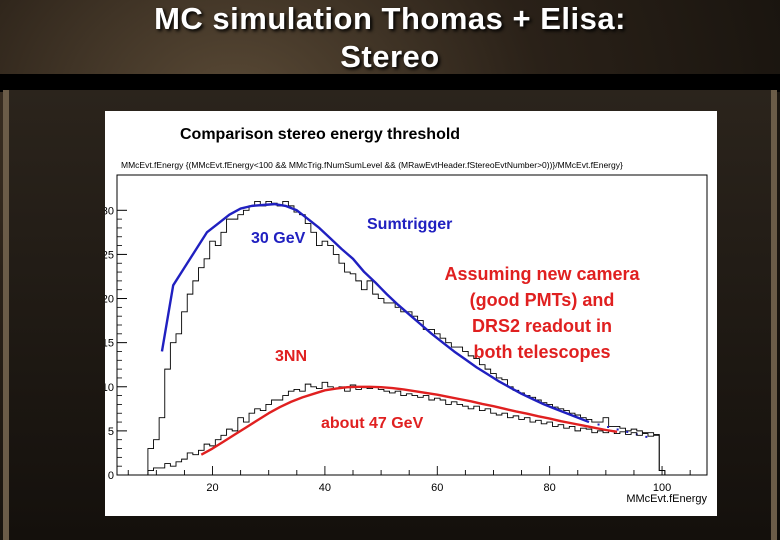 The height and width of the screenshot is (540, 780). Describe the element at coordinates (390, 56) in the screenshot. I see `slide-title-line-2: Stereo` at that location.